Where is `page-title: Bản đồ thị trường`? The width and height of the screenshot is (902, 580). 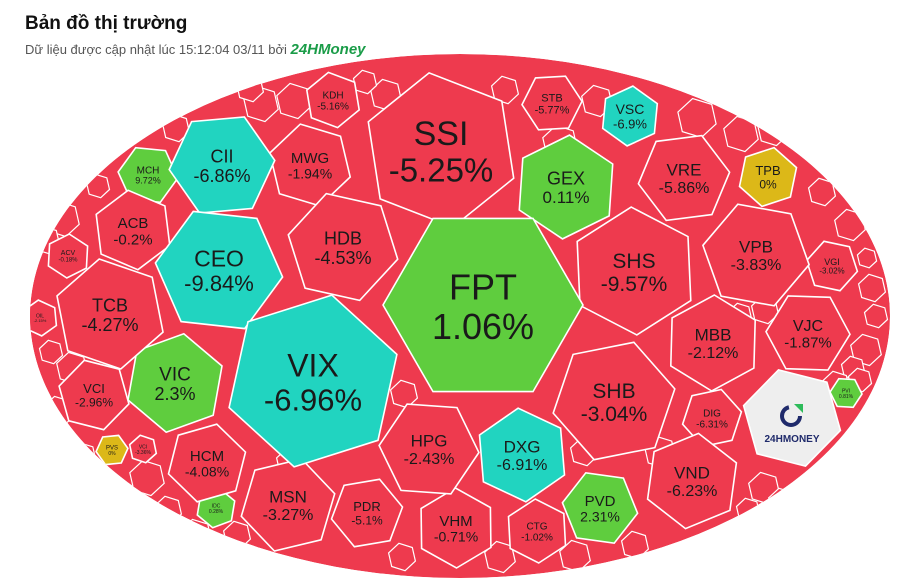
page-title: Bản đồ thị trường is located at coordinates (106, 23).